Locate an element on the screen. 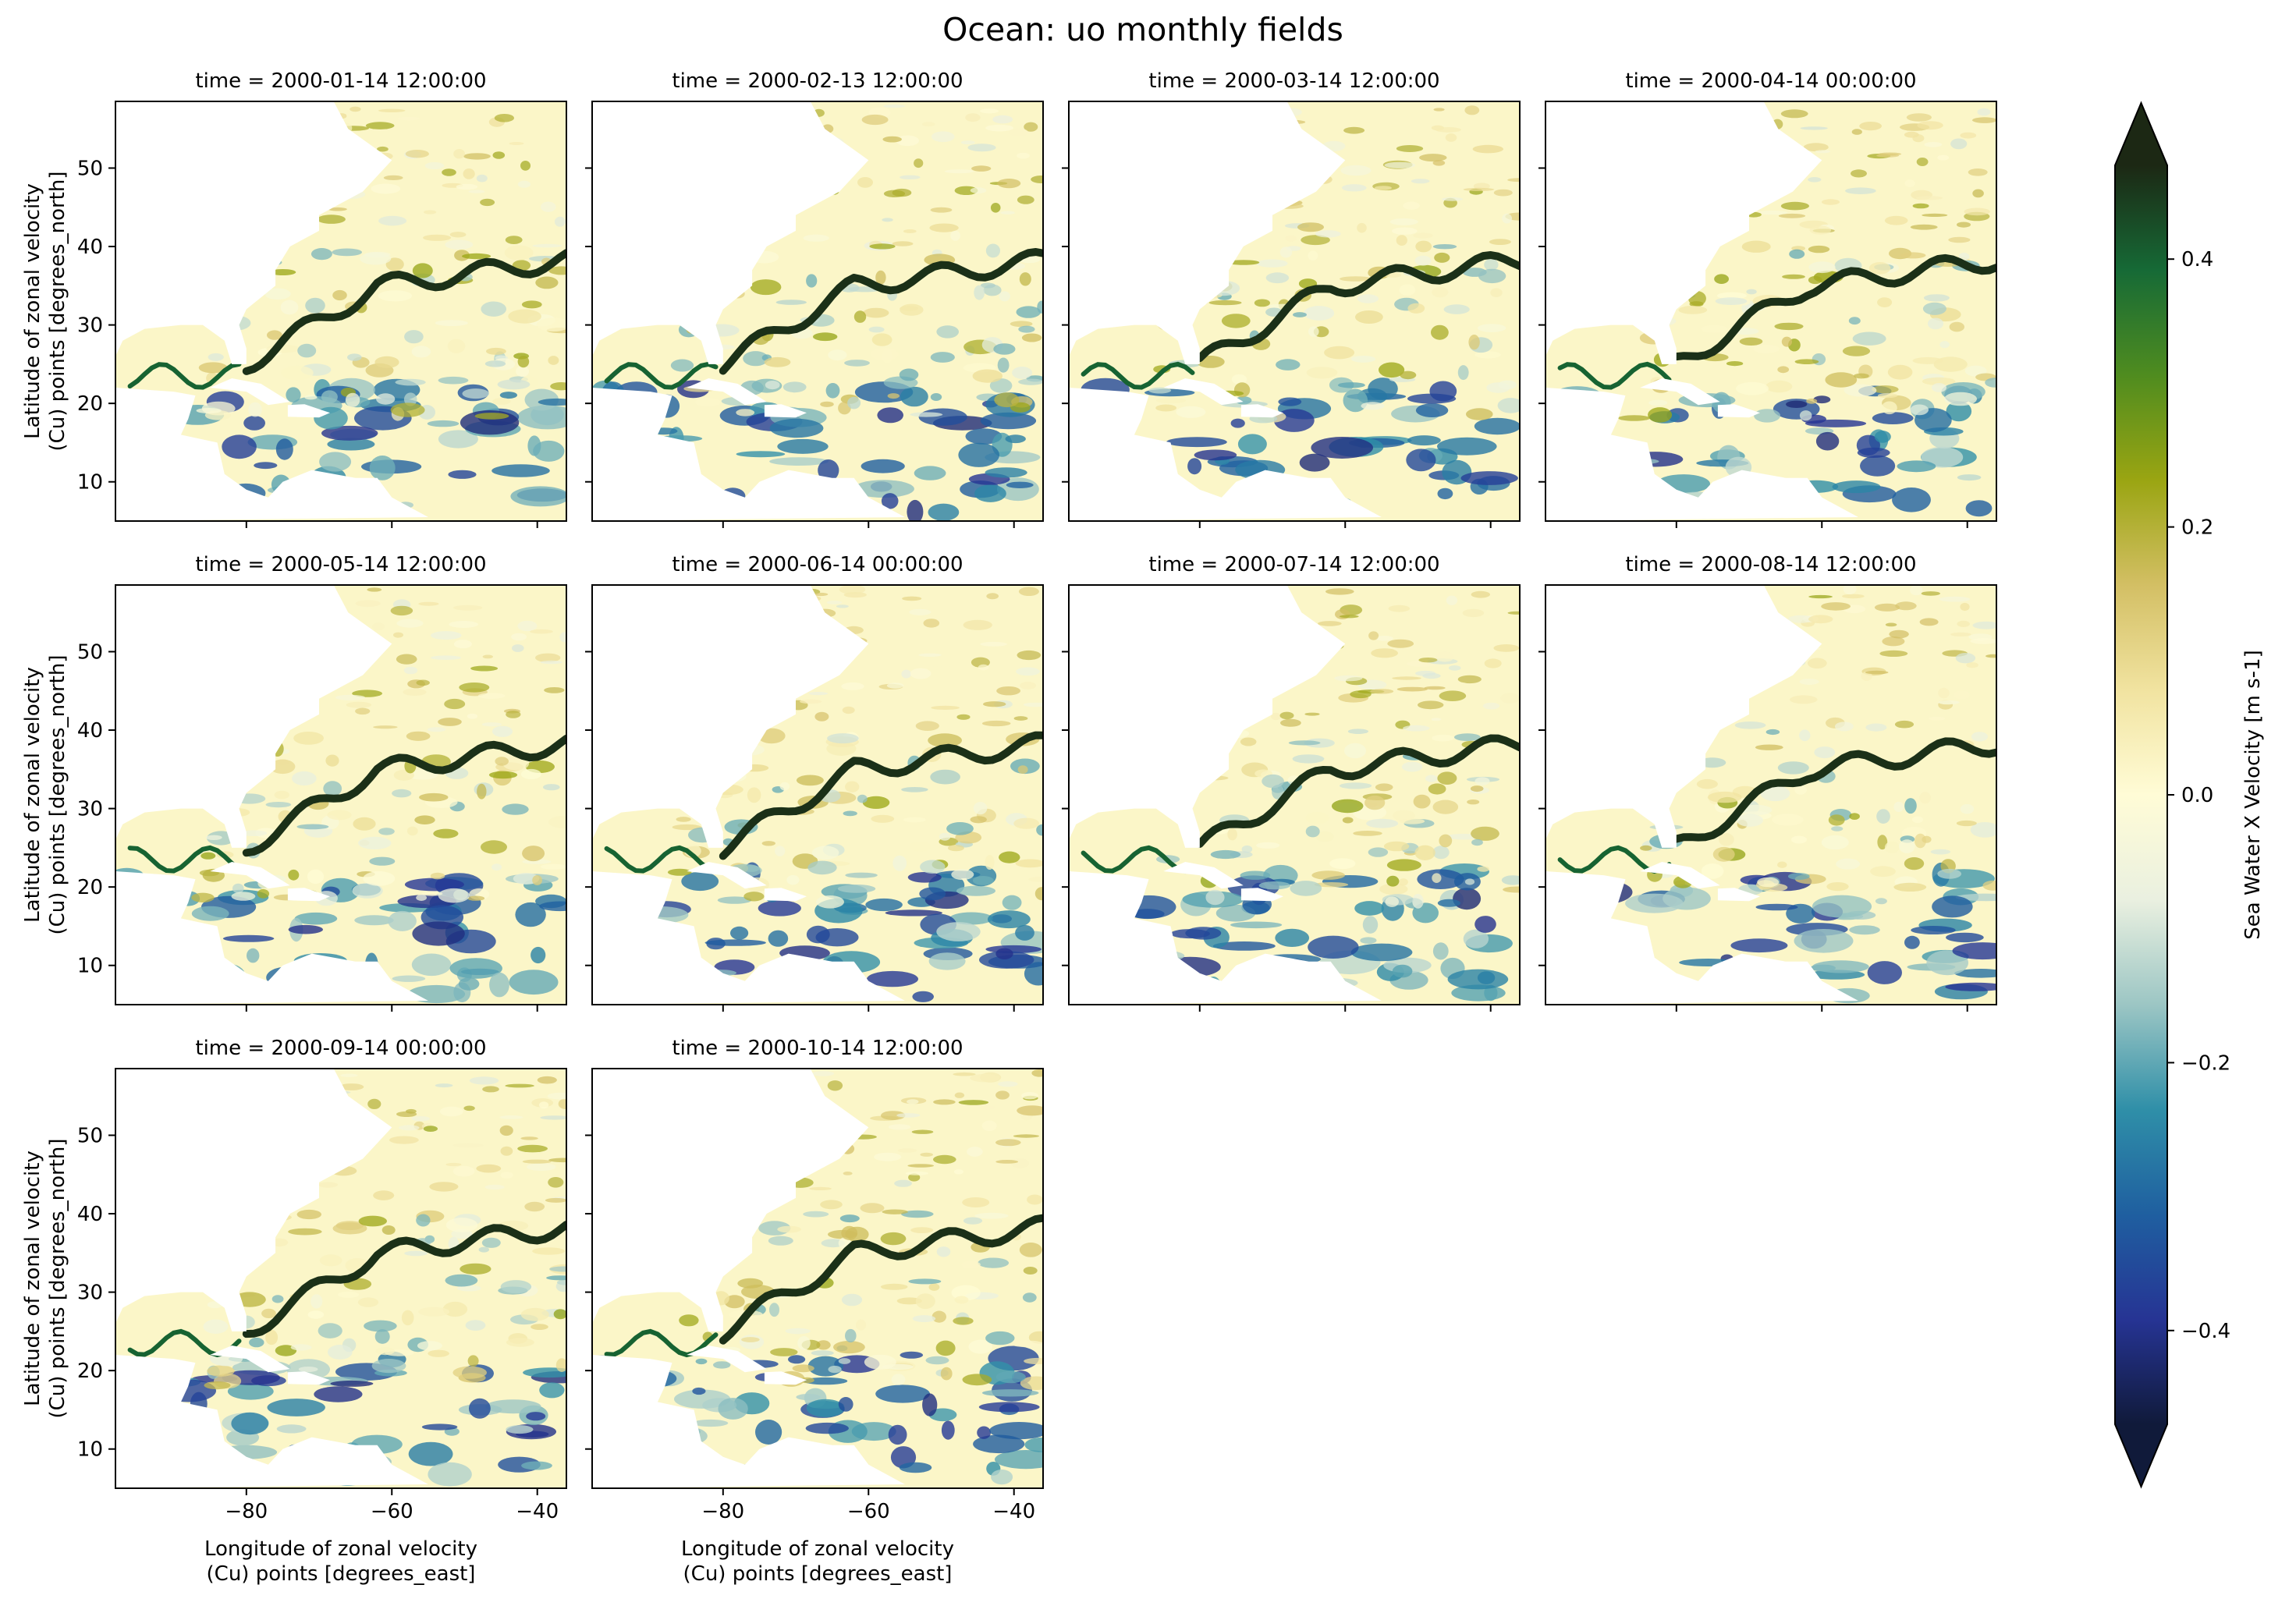 The image size is (2296, 1599). panel-title: time = 2000-02-13 12:00:00 is located at coordinates (817, 81).